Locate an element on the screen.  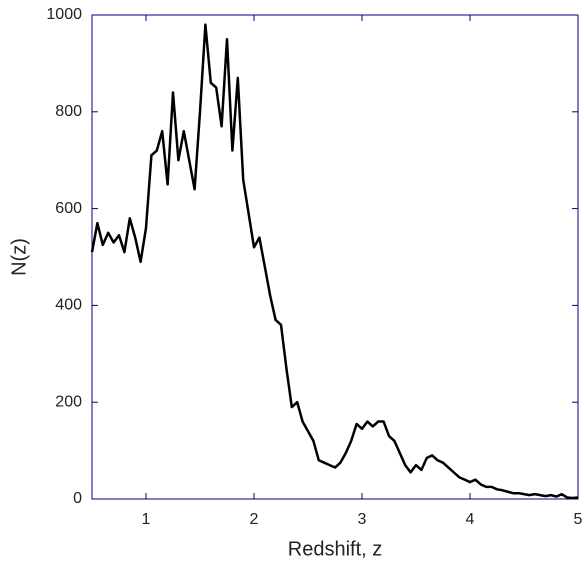
x-tick-label: 4 is located at coordinates (470, 519).